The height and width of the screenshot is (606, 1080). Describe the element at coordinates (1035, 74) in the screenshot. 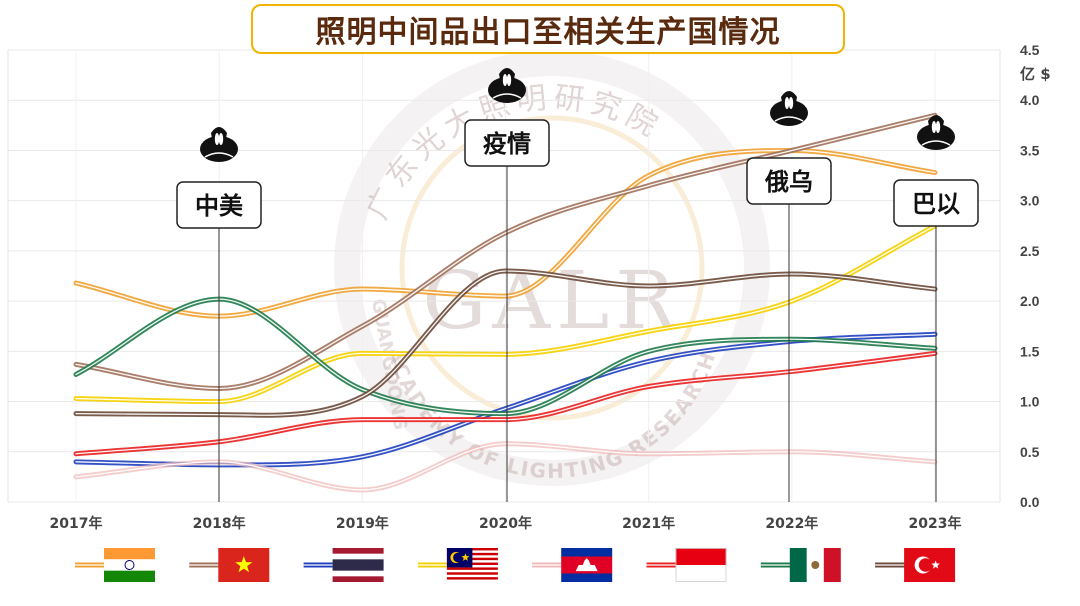

I see `y-unit-label: 亿 $` at that location.